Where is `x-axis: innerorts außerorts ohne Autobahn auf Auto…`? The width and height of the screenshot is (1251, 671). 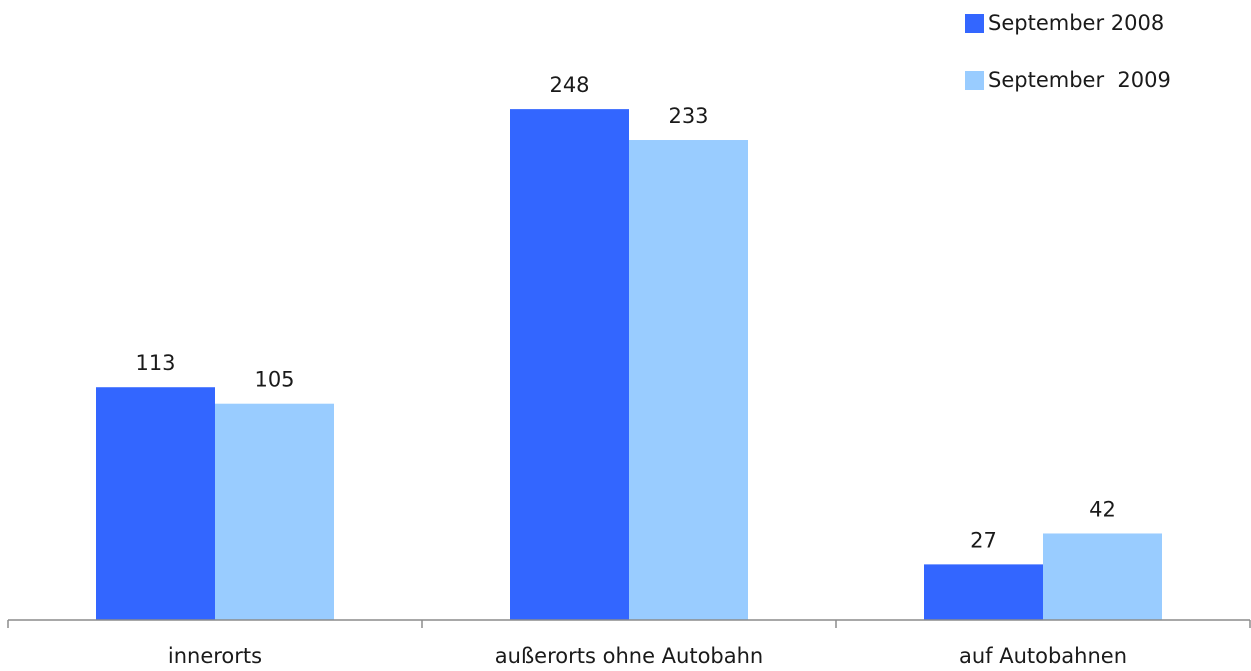 x-axis: innerorts außerorts ohne Autobahn auf Auto… is located at coordinates (629, 643).